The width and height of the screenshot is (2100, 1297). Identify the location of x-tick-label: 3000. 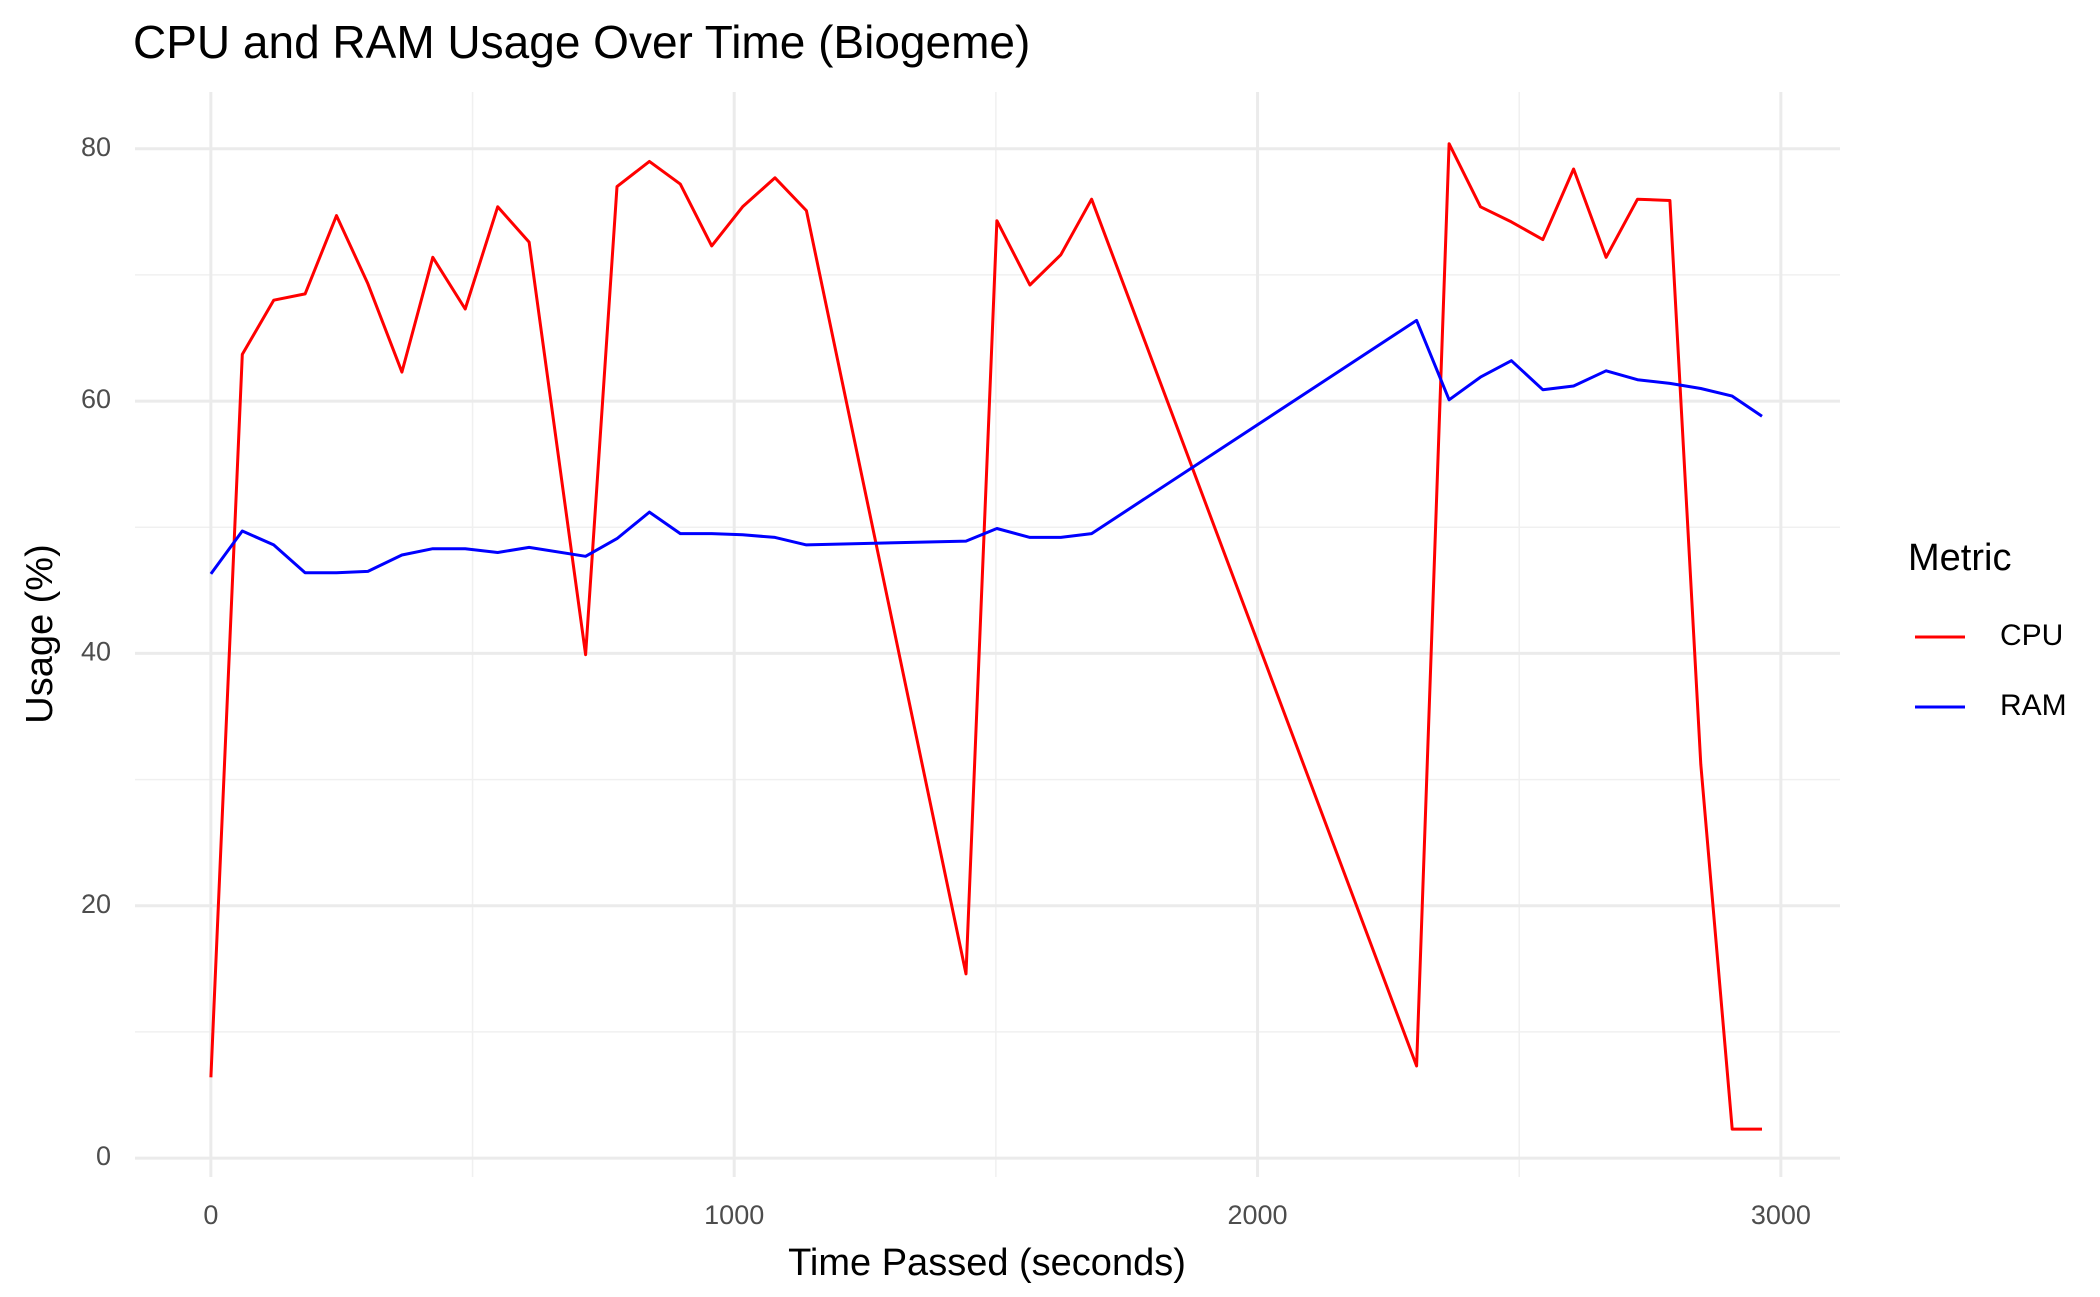
(1781, 1215).